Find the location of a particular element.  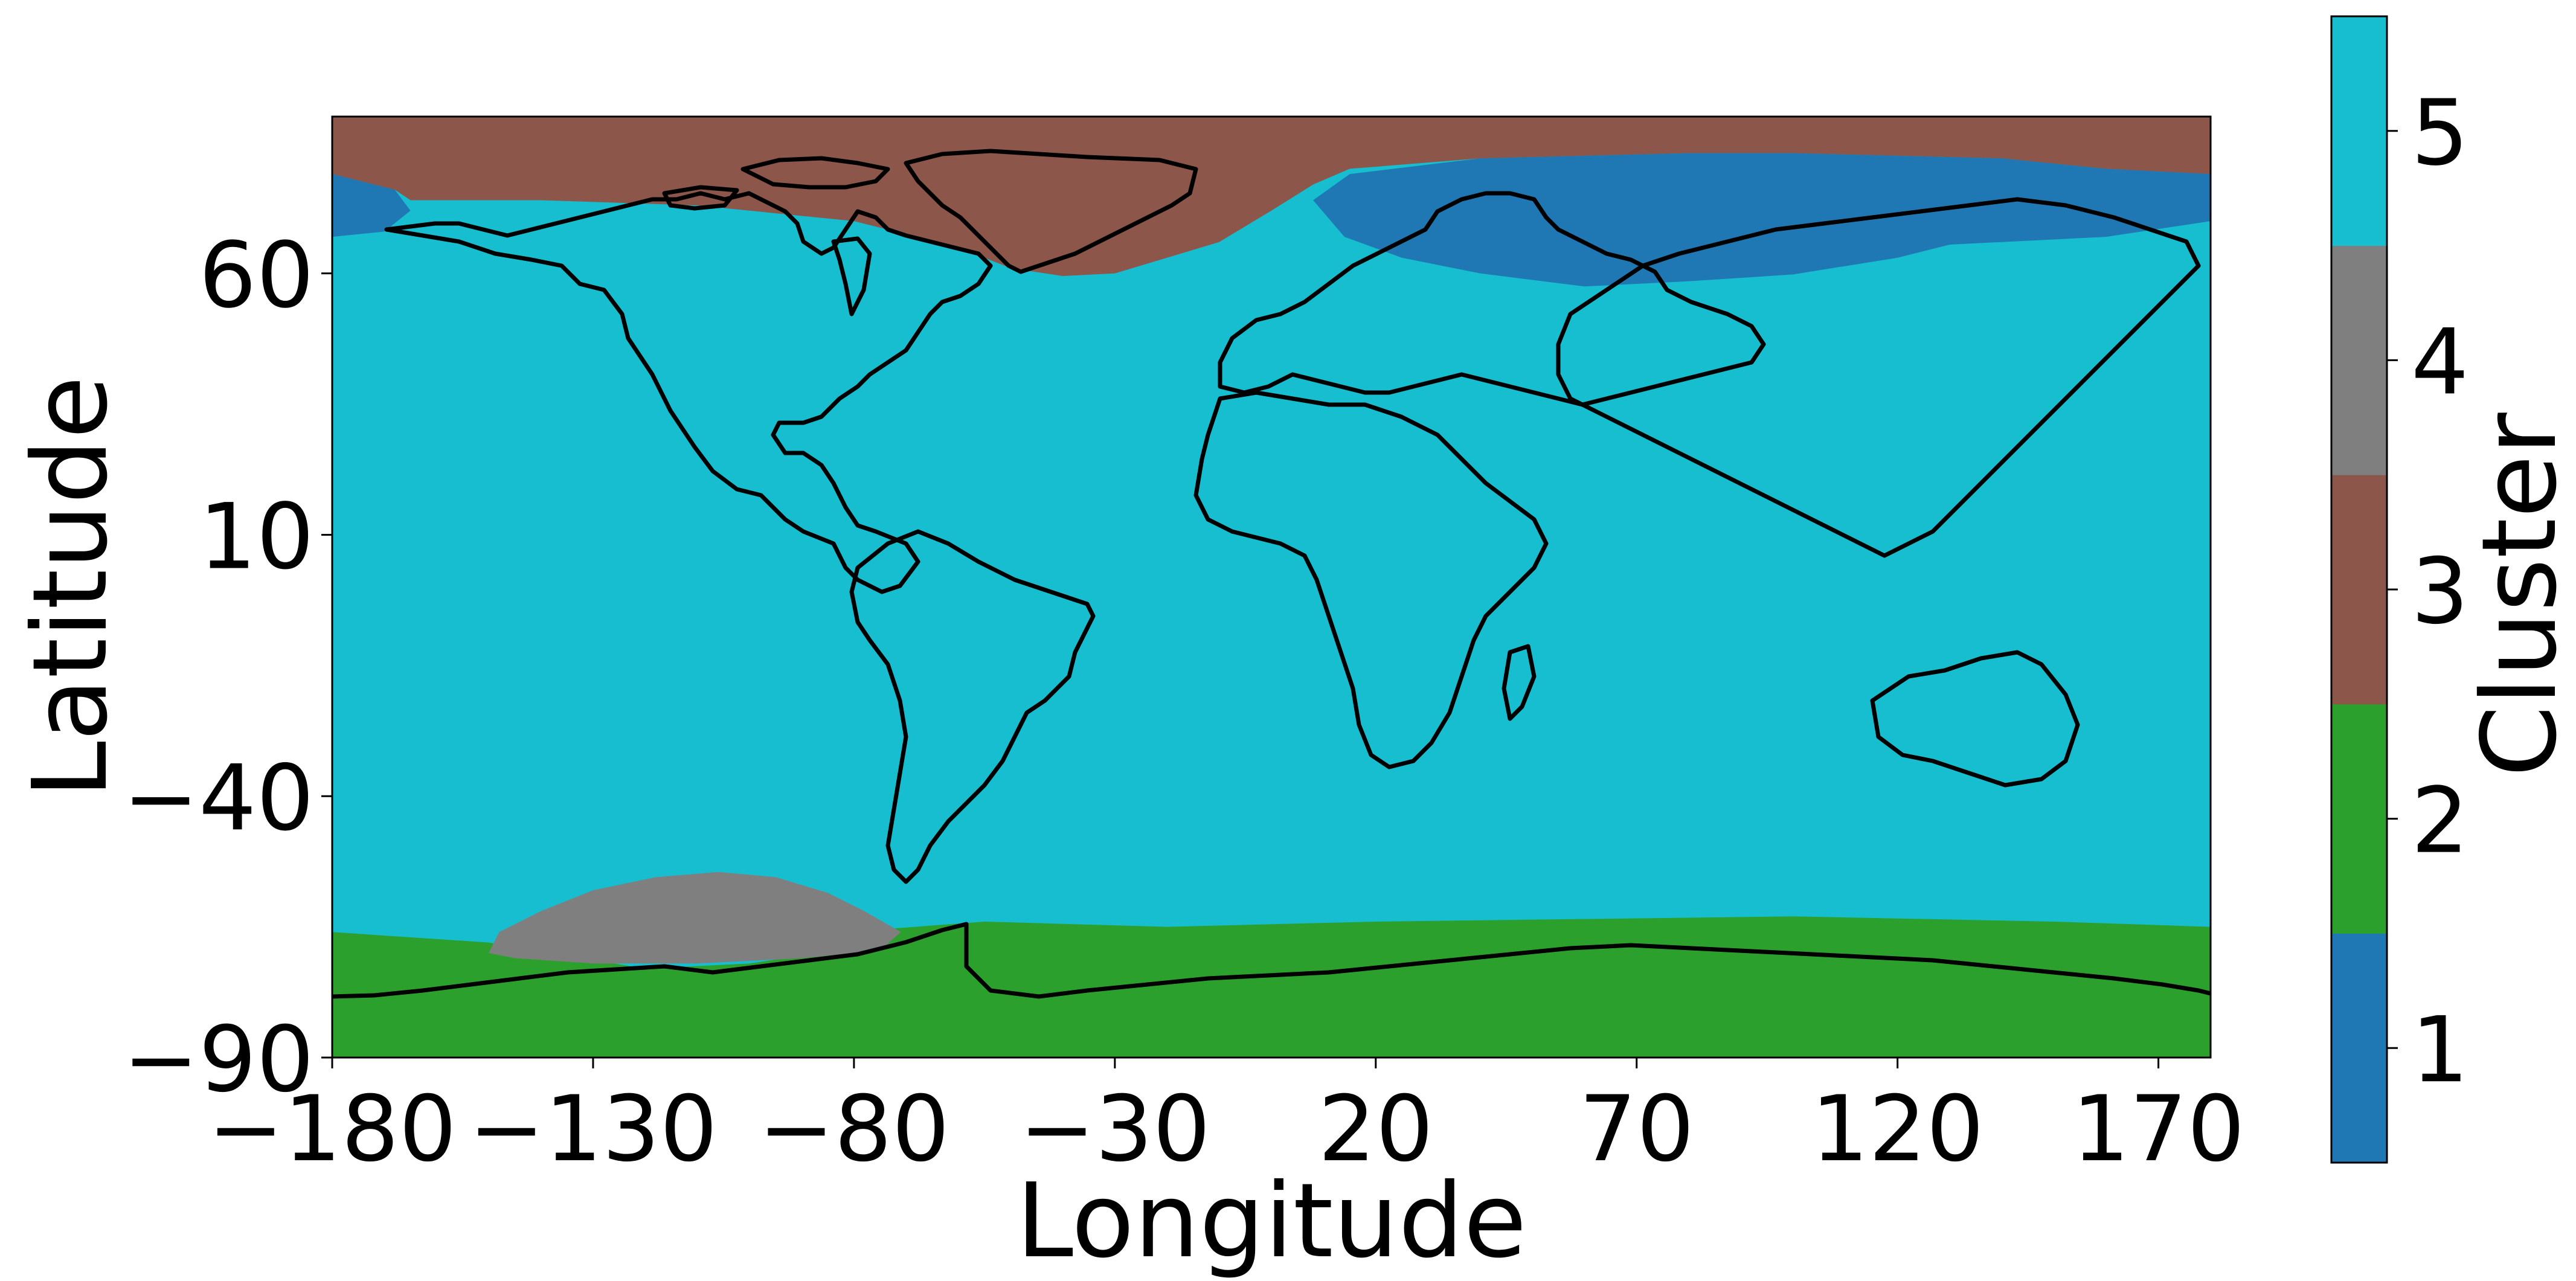

colorbar: 1 2 3 4 5 is located at coordinates (2399, 589).